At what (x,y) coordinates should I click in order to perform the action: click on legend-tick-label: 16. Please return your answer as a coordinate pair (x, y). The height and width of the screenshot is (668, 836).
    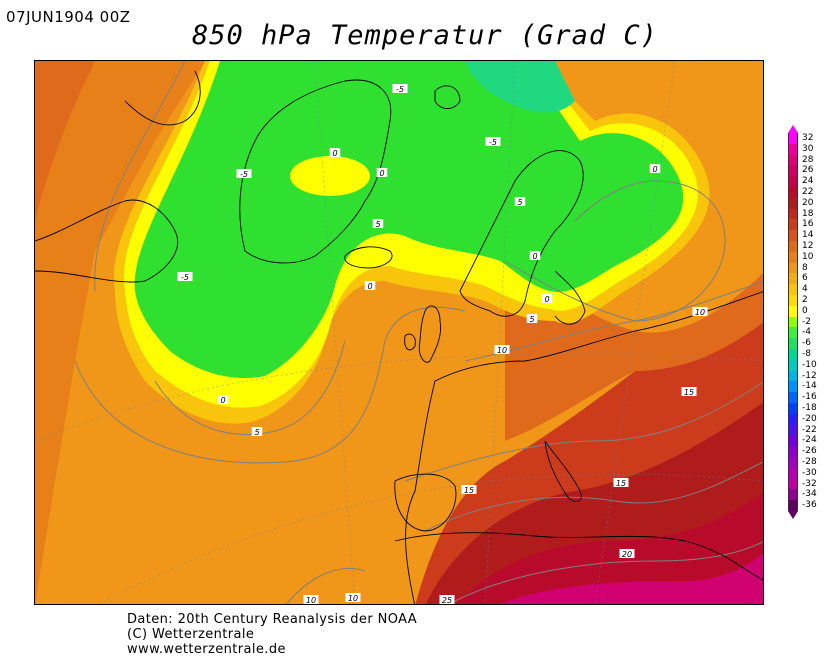
    Looking at the image, I should click on (808, 224).